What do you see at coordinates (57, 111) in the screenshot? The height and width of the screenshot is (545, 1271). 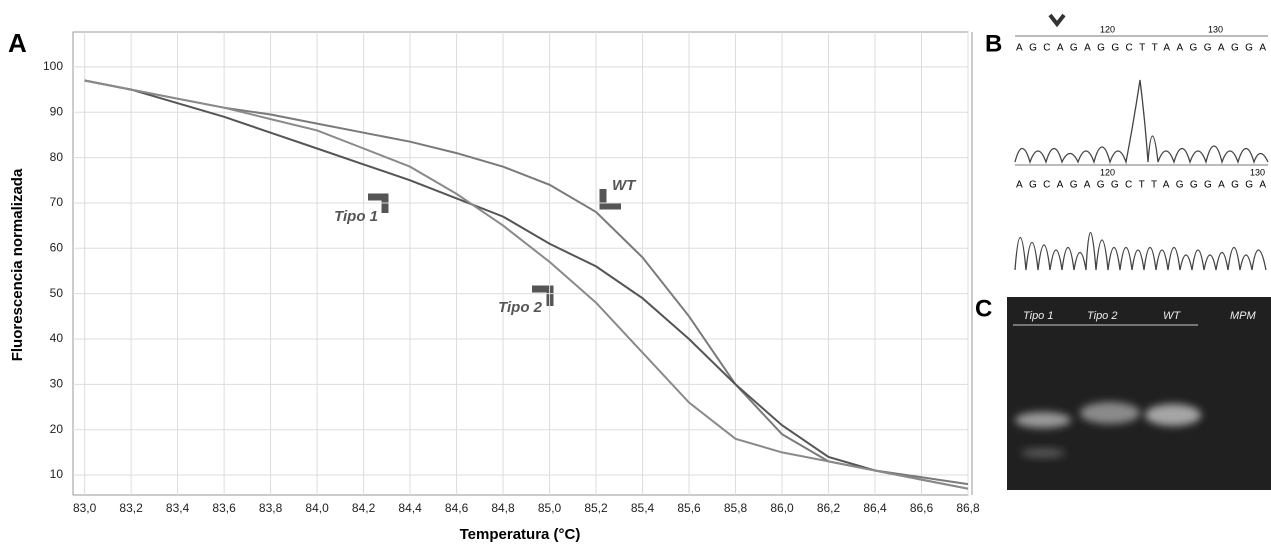 I see `y-tick-label: 90` at bounding box center [57, 111].